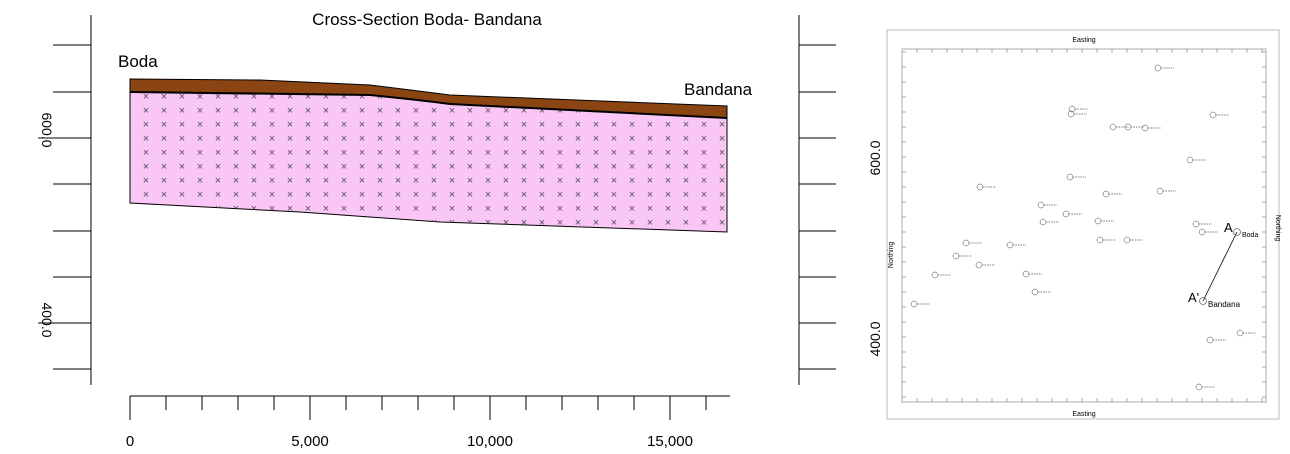  Describe the element at coordinates (1277, 228) in the screenshot. I see `map-right-axis-label: Northing` at that location.